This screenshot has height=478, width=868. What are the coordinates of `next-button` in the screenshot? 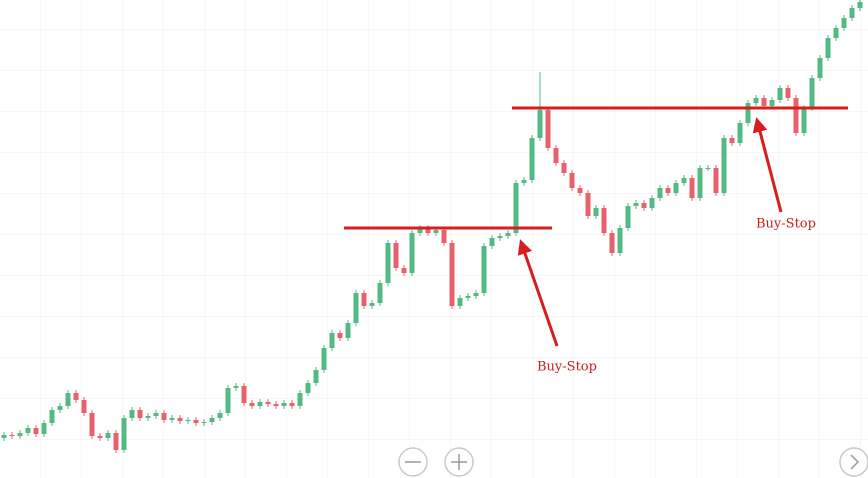 It's located at (853, 462).